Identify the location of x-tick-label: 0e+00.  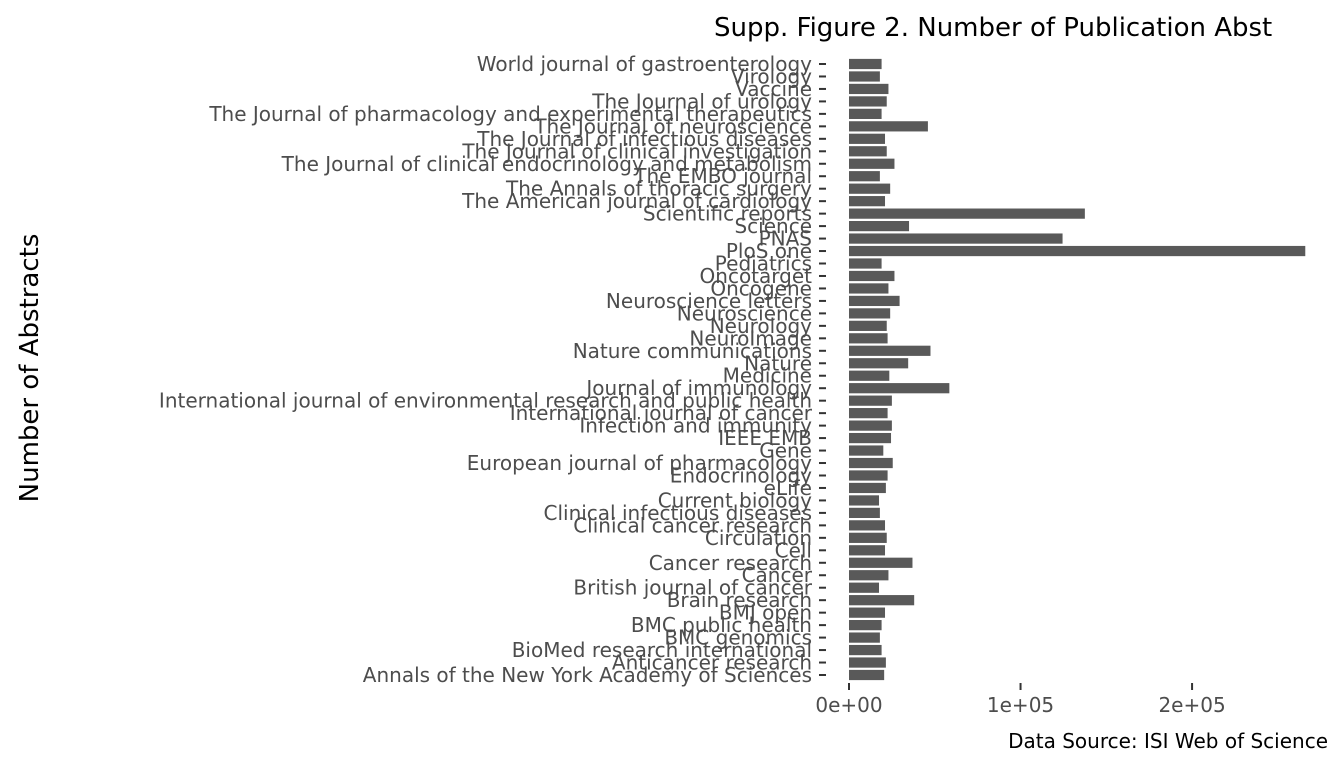
(848, 705).